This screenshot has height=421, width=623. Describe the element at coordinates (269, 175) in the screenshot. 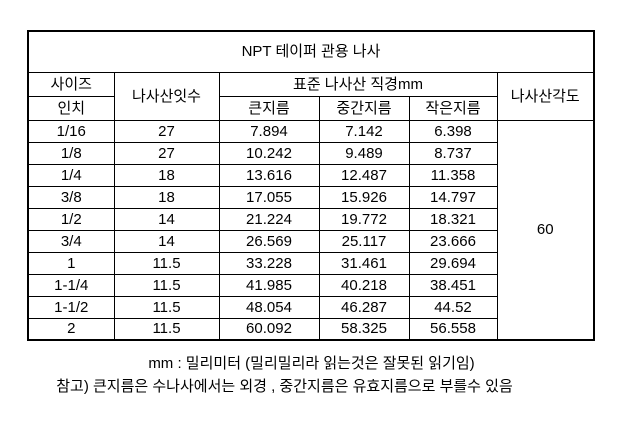

I see `cell-major-diameter: 13.616` at that location.